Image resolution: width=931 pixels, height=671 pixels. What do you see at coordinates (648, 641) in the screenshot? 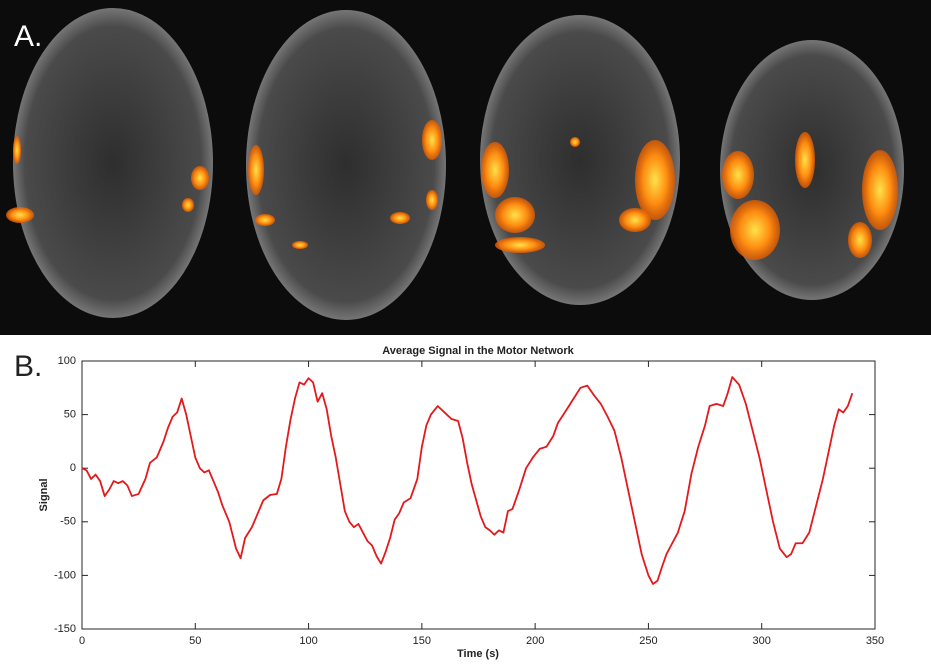
I see `x-tick-label: 250` at bounding box center [648, 641].